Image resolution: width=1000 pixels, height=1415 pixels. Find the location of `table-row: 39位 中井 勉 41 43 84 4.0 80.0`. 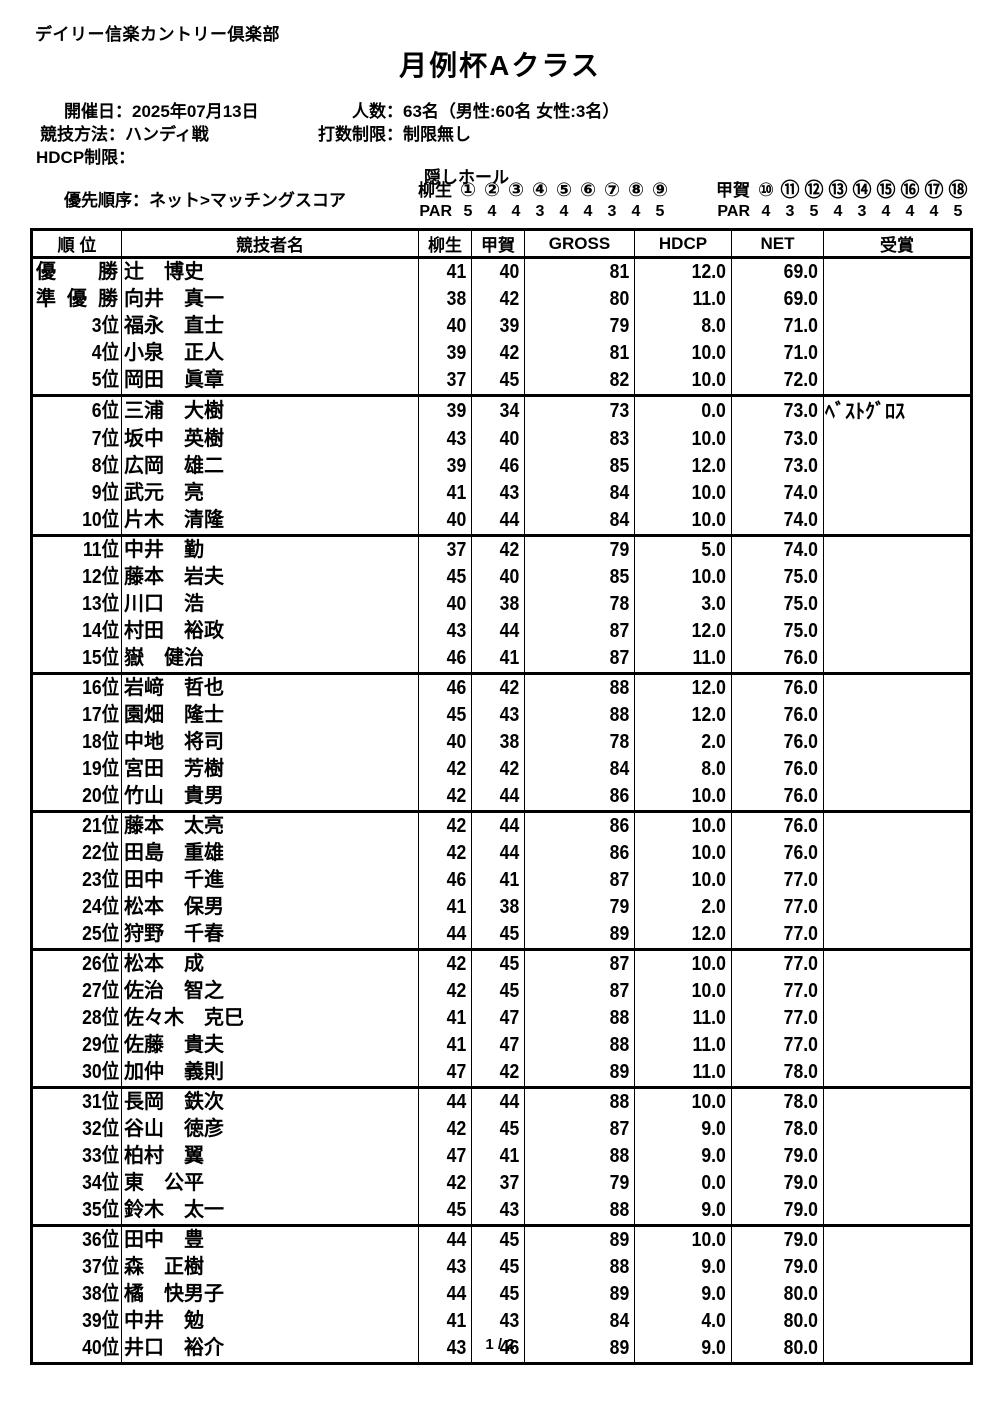

table-row: 39位 中井 勉 41 43 84 4.0 80.0 is located at coordinates (501, 1321).